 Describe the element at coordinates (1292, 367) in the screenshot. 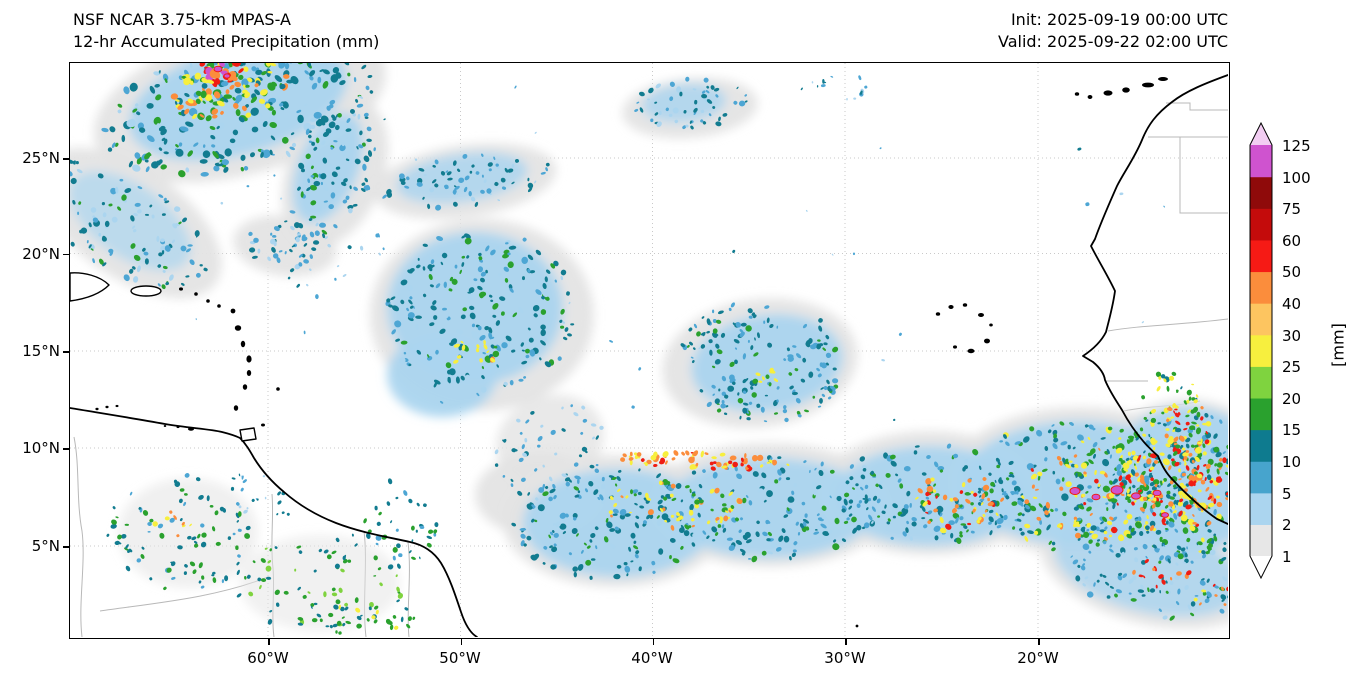

I see `colorbar-tick-label-25: 25` at that location.